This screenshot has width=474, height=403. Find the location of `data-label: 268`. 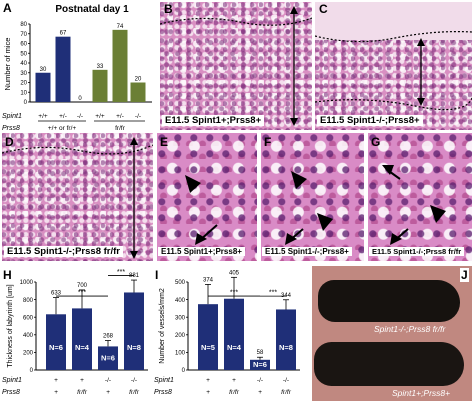

data-label: 268 is located at coordinates (108, 337).